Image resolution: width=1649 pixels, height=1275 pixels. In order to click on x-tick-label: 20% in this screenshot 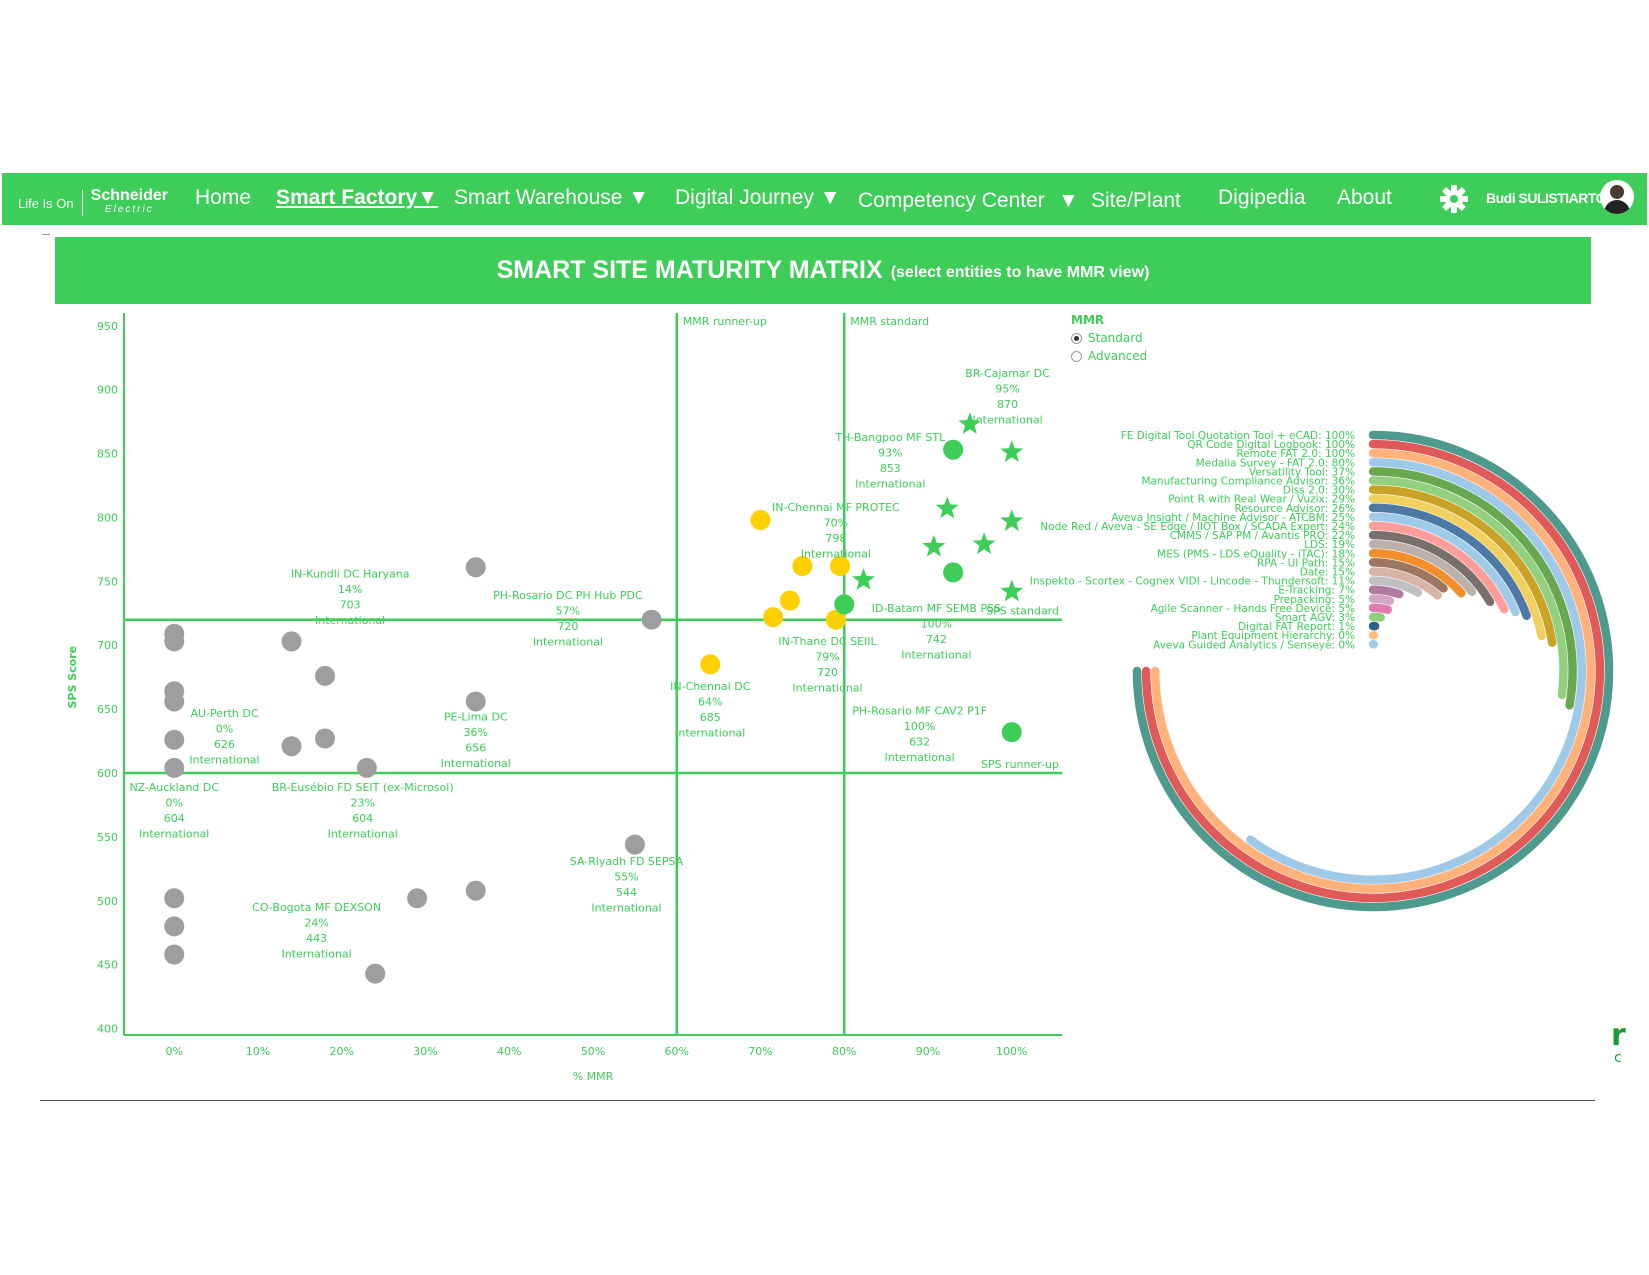, I will do `click(342, 1051)`.